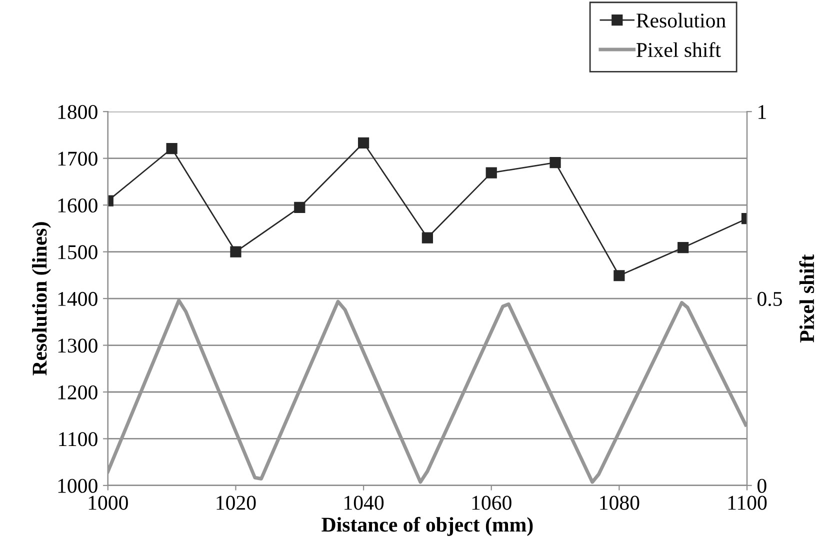  Describe the element at coordinates (78, 252) in the screenshot. I see `y-tick-label: 1500` at that location.